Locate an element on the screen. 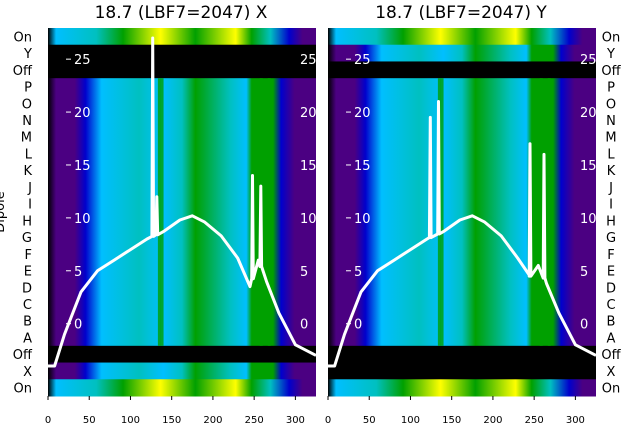 This screenshot has height=440, width=640. row-label-5: N is located at coordinates (27, 121).